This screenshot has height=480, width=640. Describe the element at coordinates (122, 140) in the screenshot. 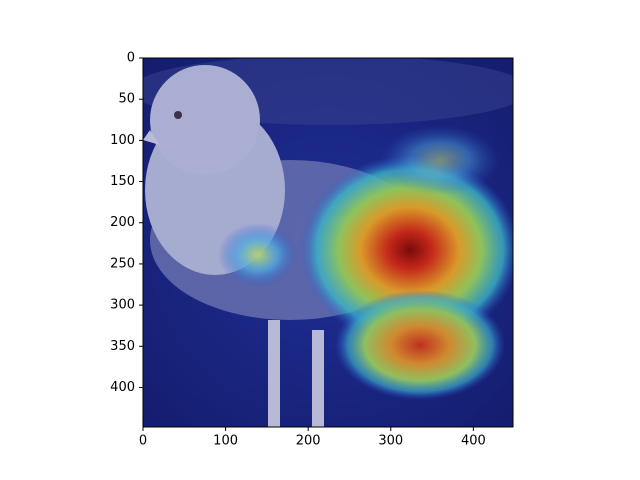

I see `y-tick-label: 100` at that location.